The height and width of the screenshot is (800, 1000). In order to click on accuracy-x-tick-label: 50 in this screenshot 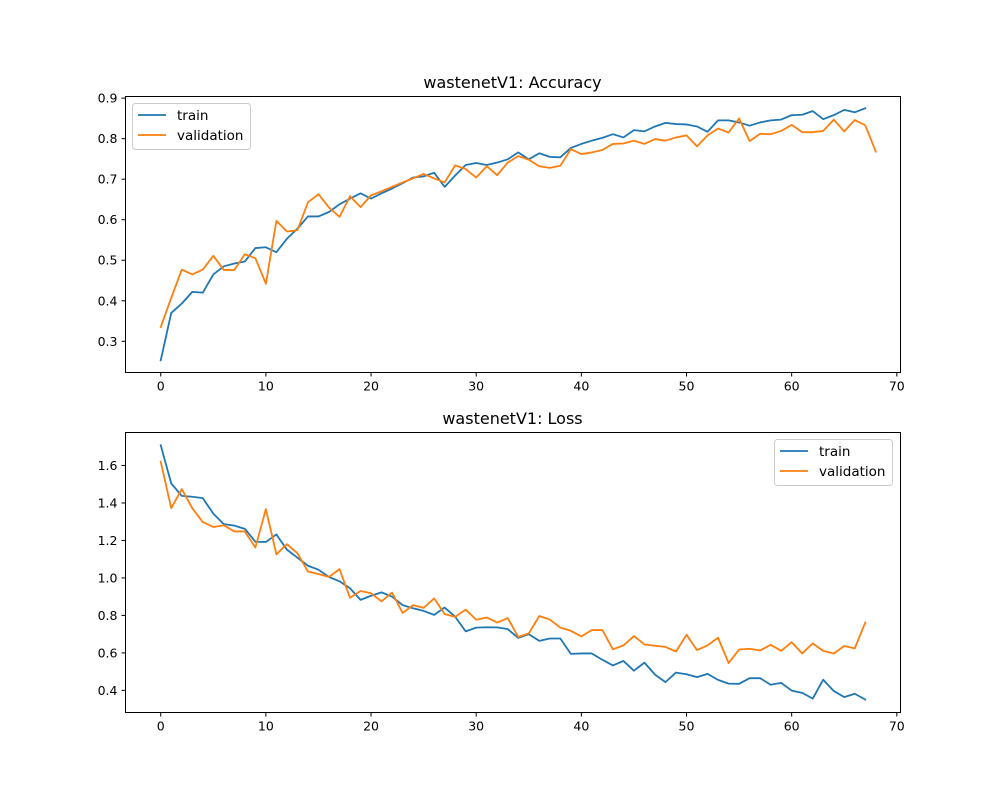, I will do `click(687, 386)`.